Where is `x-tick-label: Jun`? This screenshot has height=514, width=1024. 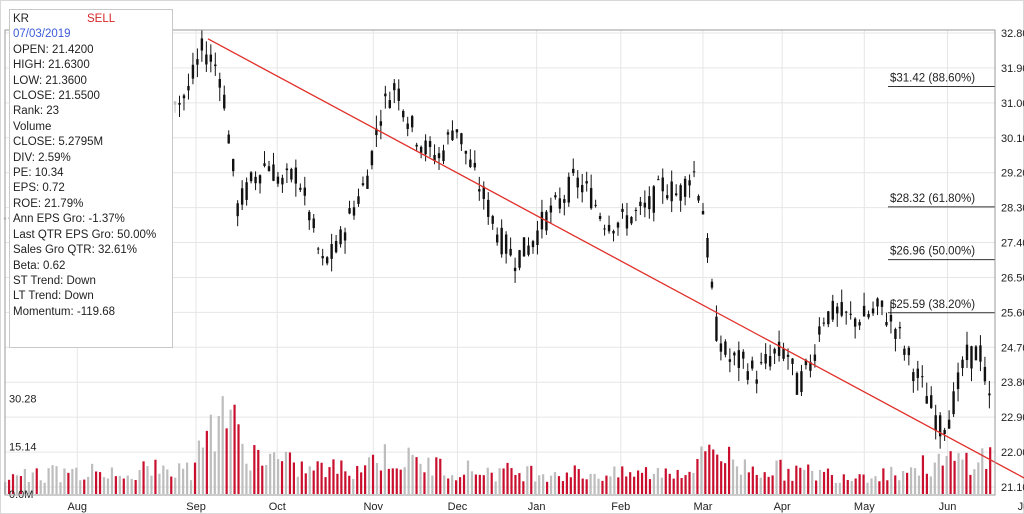 x-tick-label: Jun is located at coordinates (948, 507).